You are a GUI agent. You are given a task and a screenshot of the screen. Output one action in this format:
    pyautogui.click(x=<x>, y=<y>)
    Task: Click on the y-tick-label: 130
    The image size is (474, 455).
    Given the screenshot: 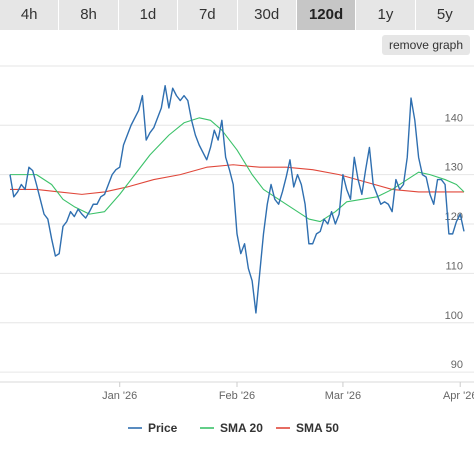 What is the action you would take?
    pyautogui.click(x=454, y=168)
    